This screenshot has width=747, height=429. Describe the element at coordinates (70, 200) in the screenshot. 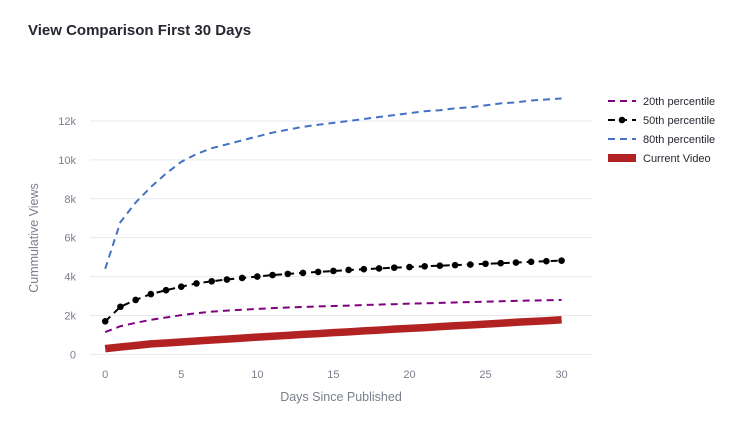

I see `y-tick-label: 8k` at that location.